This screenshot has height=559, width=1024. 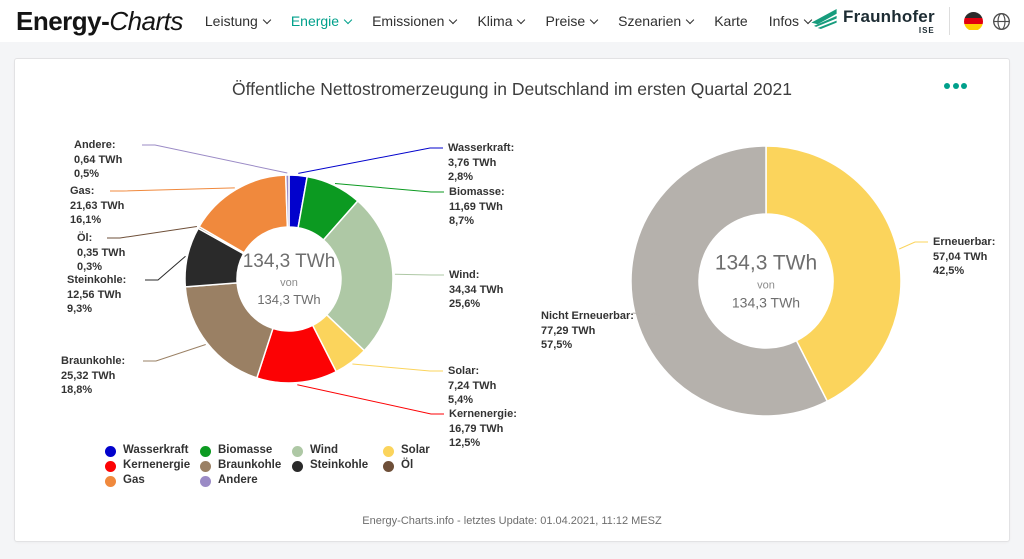 What do you see at coordinates (231, 21) in the screenshot?
I see `nav-item-label: Leistung` at bounding box center [231, 21].